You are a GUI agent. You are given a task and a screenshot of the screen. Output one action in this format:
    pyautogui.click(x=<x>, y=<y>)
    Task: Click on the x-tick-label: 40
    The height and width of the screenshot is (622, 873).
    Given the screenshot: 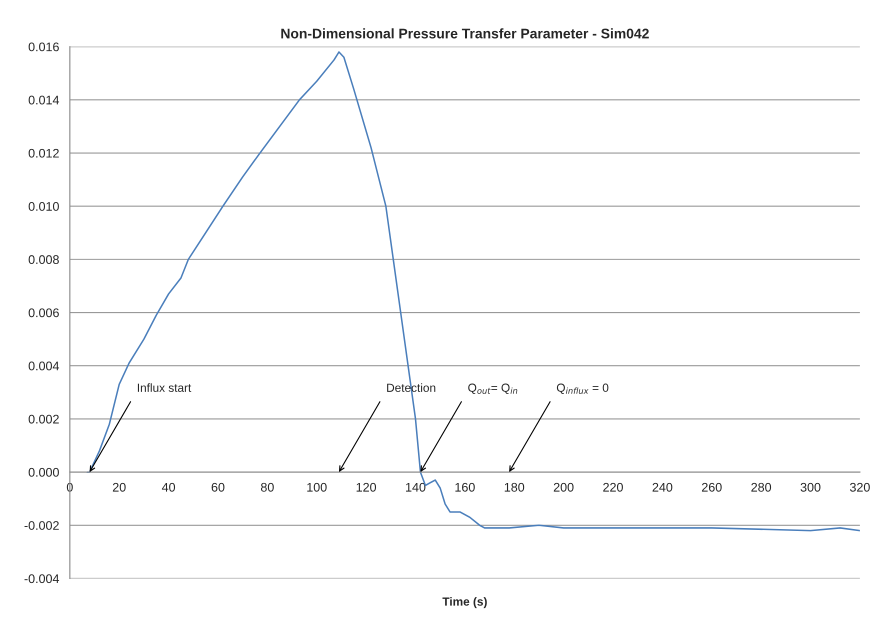 What is the action you would take?
    pyautogui.click(x=169, y=487)
    